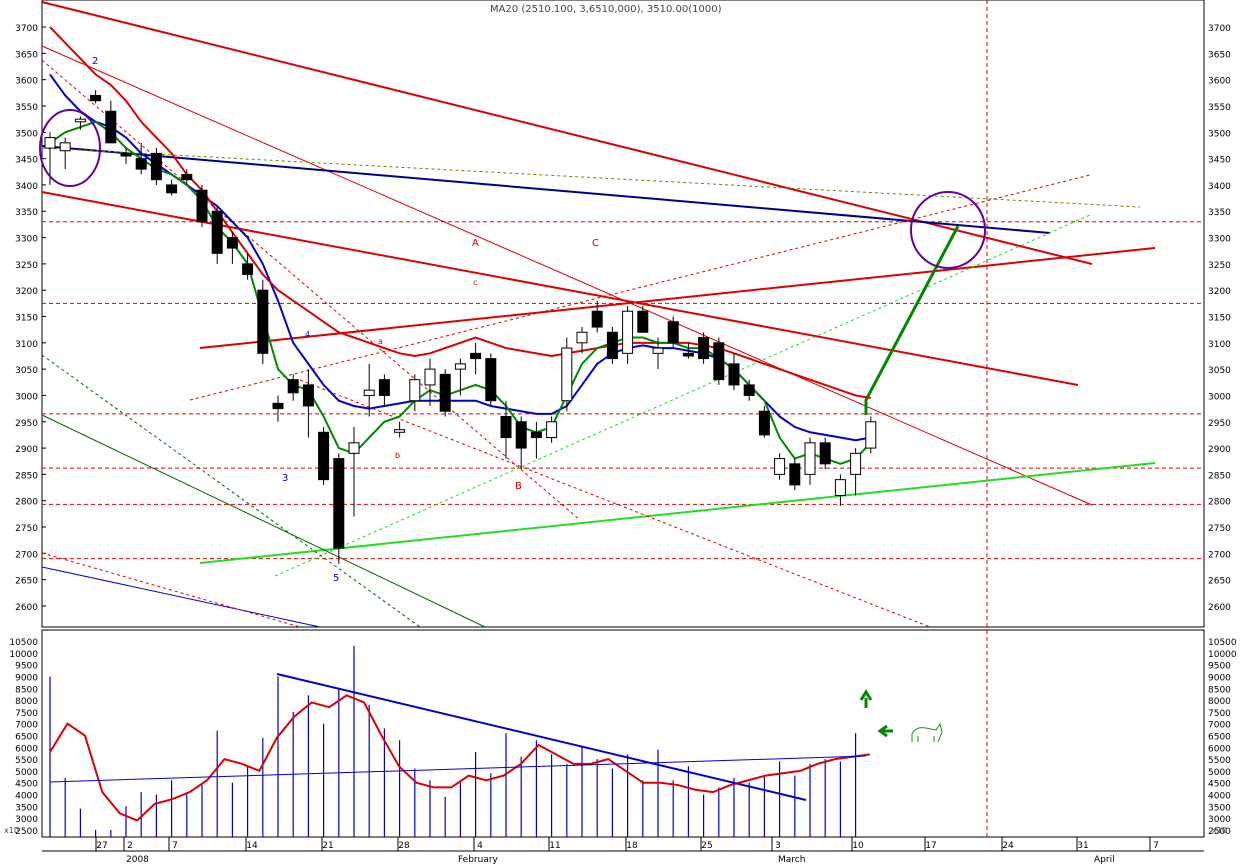  Describe the element at coordinates (263, 521) in the screenshot. I see `trend-green-low` at that location.